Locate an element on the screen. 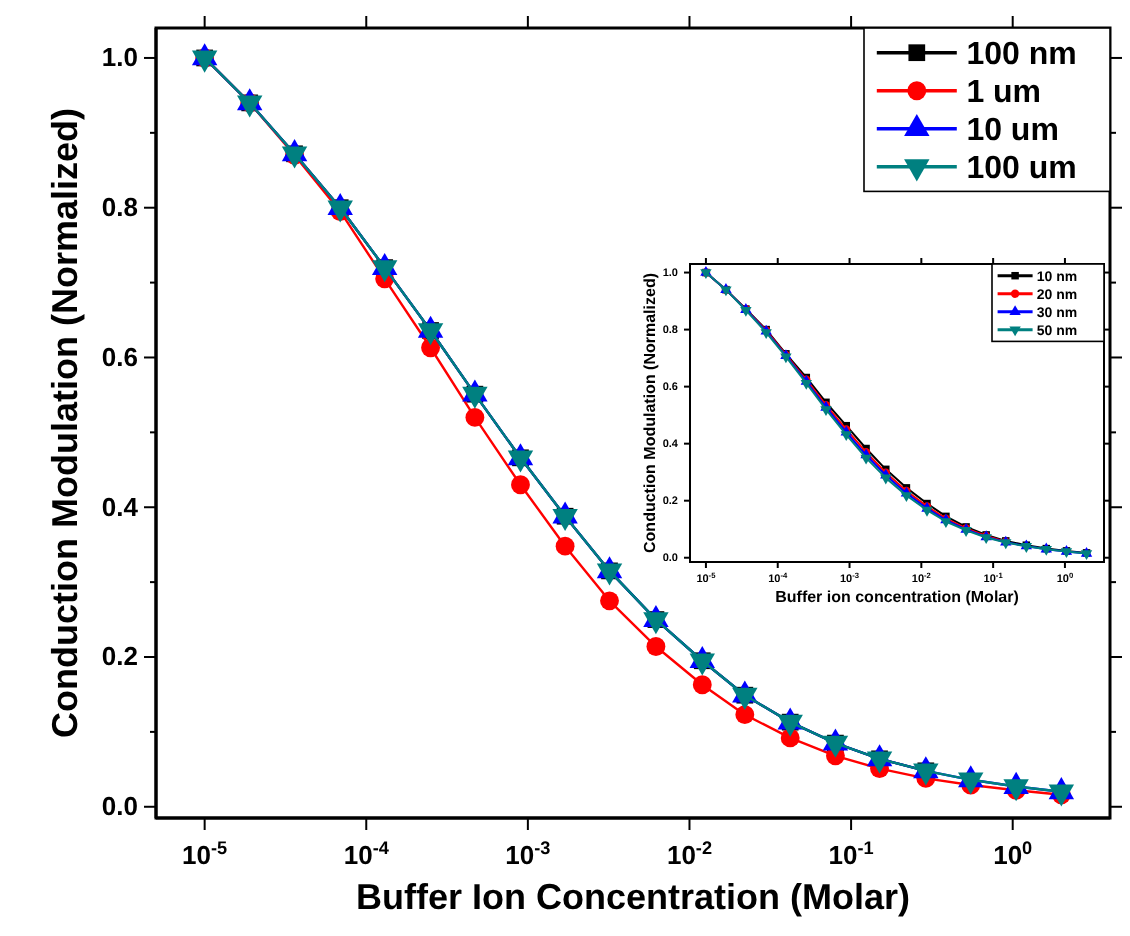  y-tick-label: 0.0 is located at coordinates (119, 806).